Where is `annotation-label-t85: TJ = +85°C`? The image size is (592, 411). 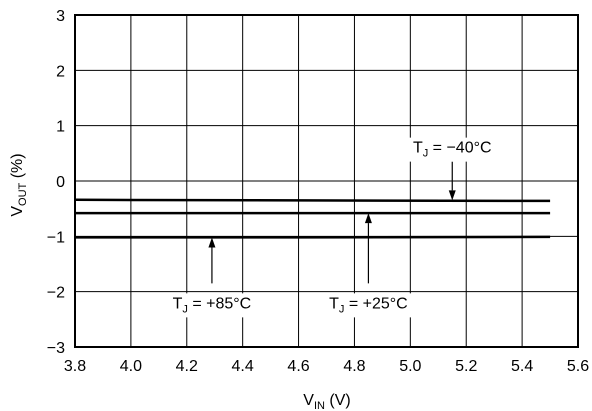
annotation-label-t85: TJ = +85°C is located at coordinates (212, 305).